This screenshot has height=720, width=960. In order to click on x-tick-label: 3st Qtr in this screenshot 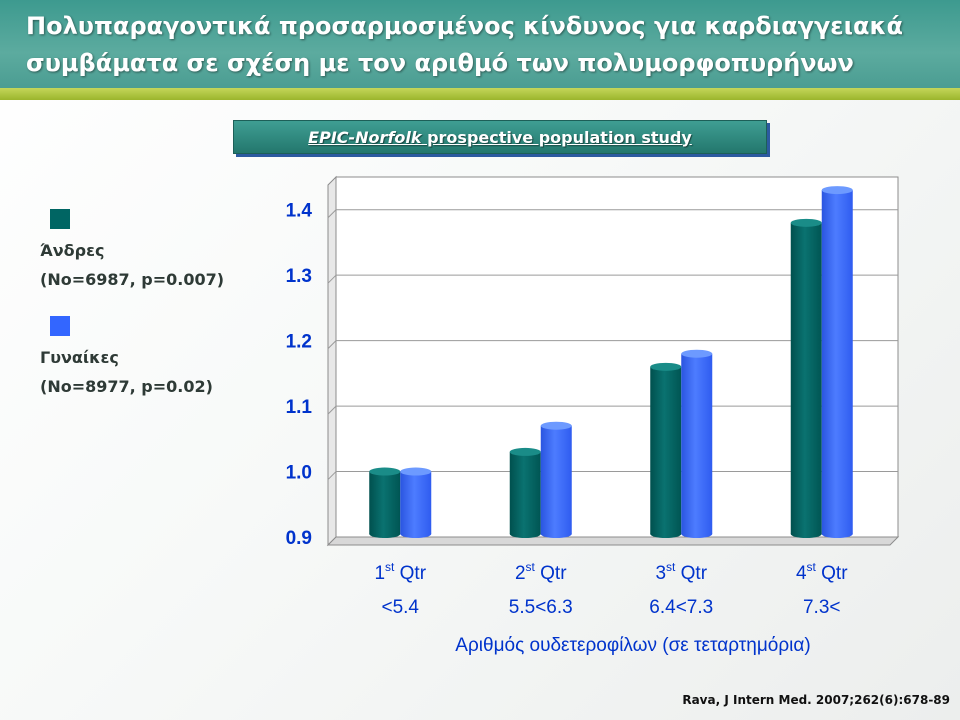, I will do `click(681, 572)`.